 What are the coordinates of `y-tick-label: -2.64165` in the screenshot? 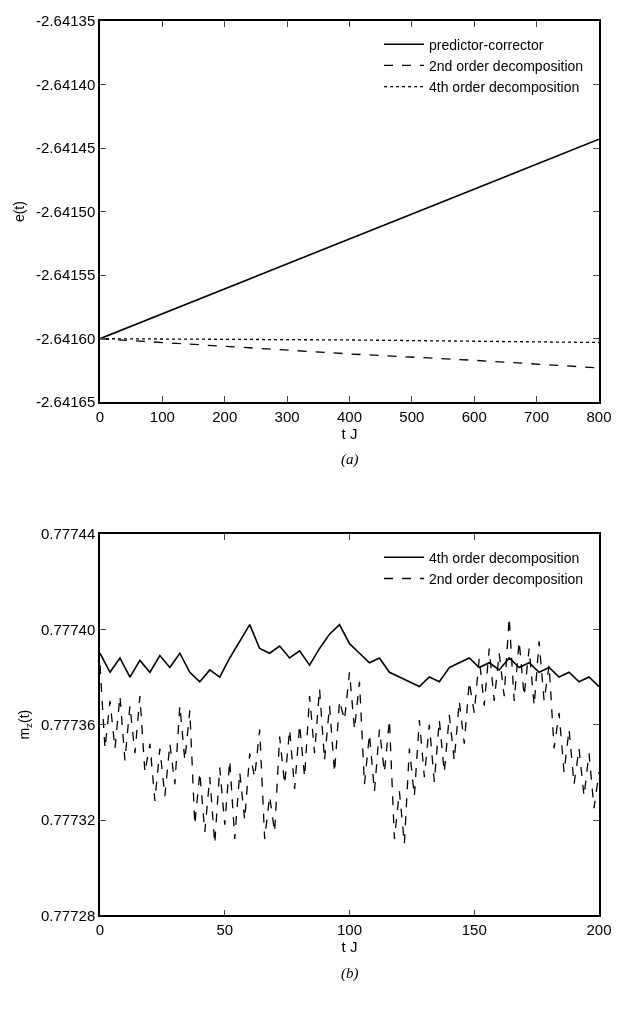 It's located at (66, 402).